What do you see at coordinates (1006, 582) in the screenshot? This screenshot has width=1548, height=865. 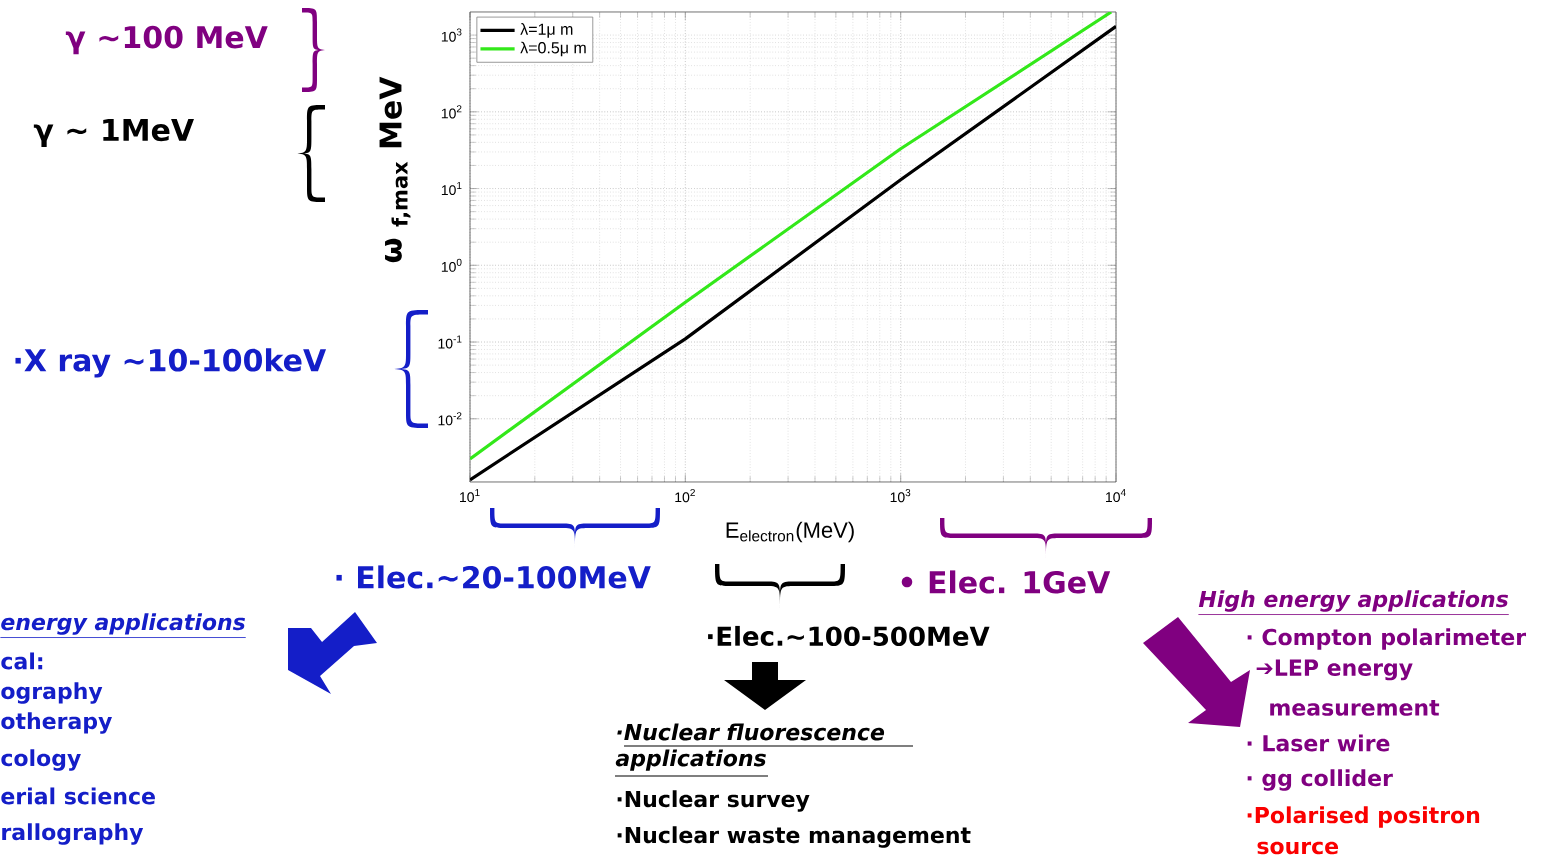 I see `text: • Elec. 1GeV` at bounding box center [1006, 582].